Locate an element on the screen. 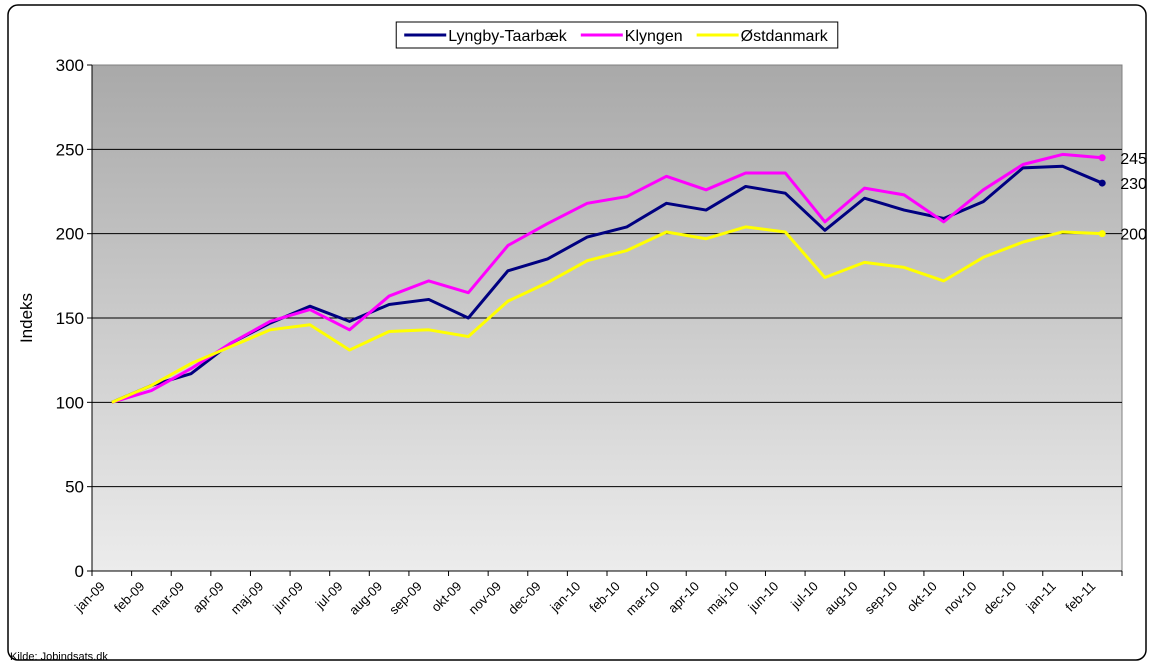 The height and width of the screenshot is (666, 1152). source: Kilde: Jobindsats.dk is located at coordinates (59, 657).